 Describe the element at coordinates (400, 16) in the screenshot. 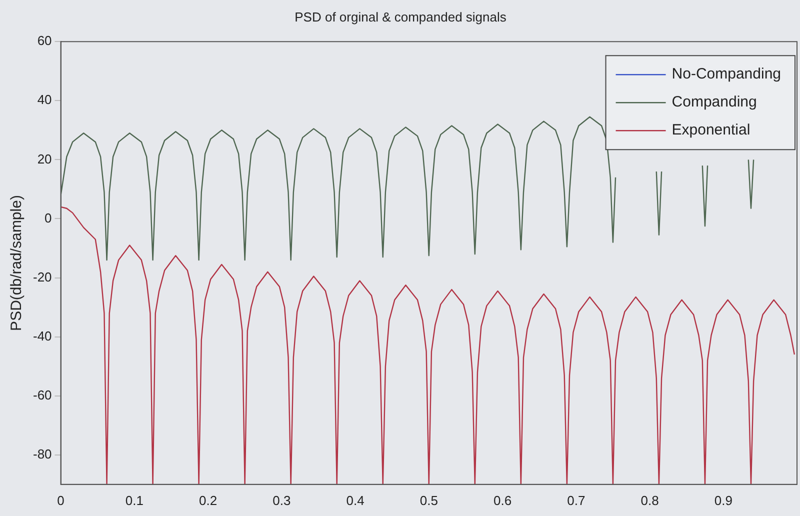

I see `chart-title: PSD of orginal & companded signals` at that location.